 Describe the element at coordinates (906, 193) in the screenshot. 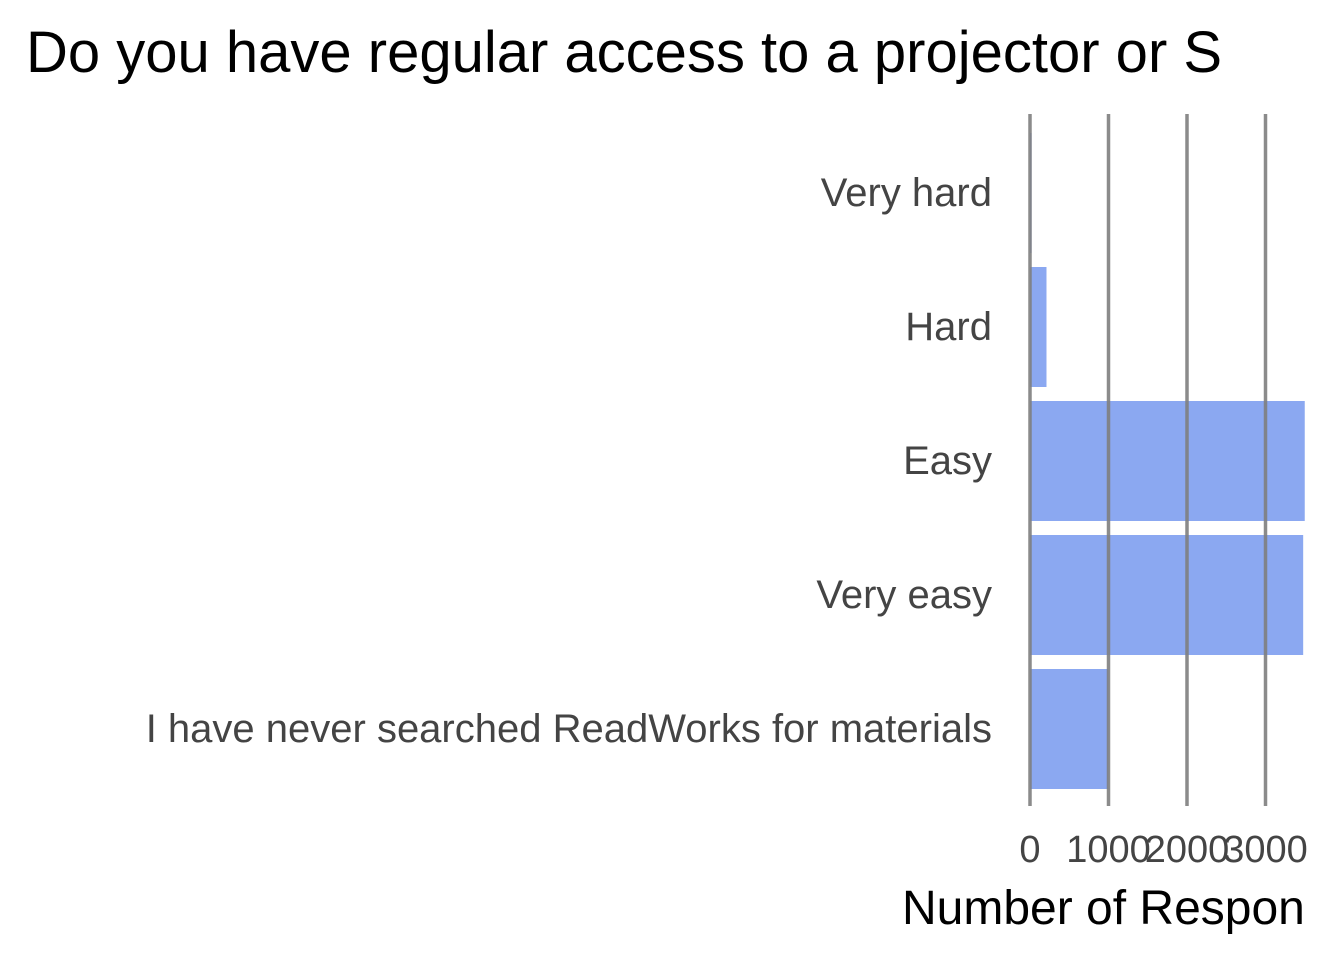

I see `category-label: Very hard` at that location.